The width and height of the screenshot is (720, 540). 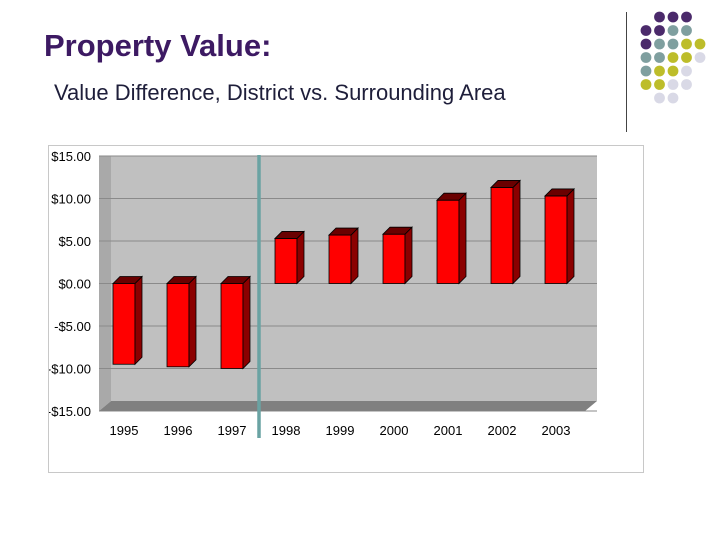 I want to click on bar-1997, so click(x=235, y=322).